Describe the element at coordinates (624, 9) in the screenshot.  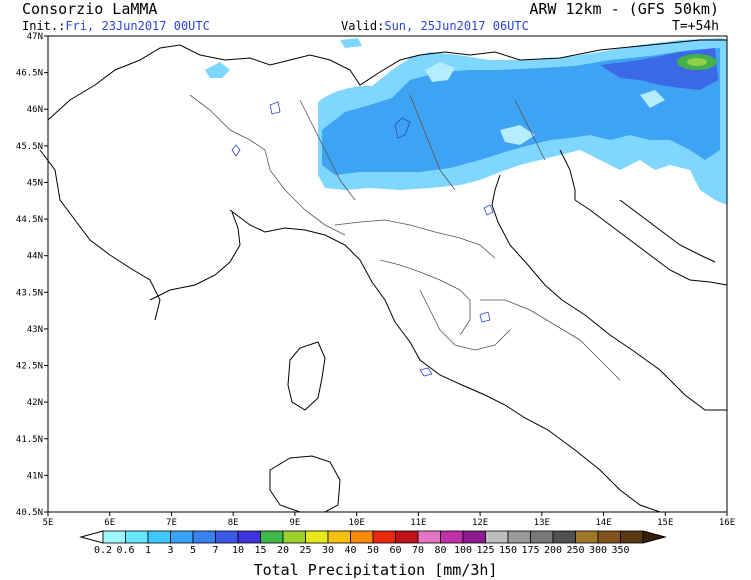
I see `model-title: ARW 12km - (GFS 50km)` at that location.